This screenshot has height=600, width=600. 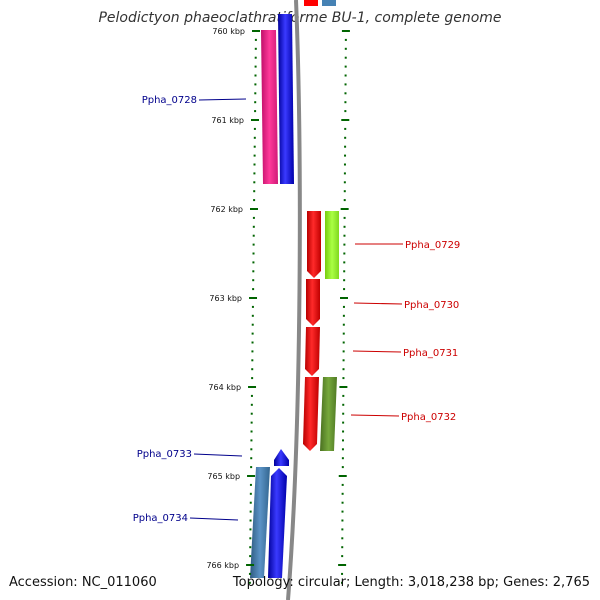 What do you see at coordinates (169, 100) in the screenshot?
I see `gene-label-ppha-0728: Ppha_0728` at bounding box center [169, 100].